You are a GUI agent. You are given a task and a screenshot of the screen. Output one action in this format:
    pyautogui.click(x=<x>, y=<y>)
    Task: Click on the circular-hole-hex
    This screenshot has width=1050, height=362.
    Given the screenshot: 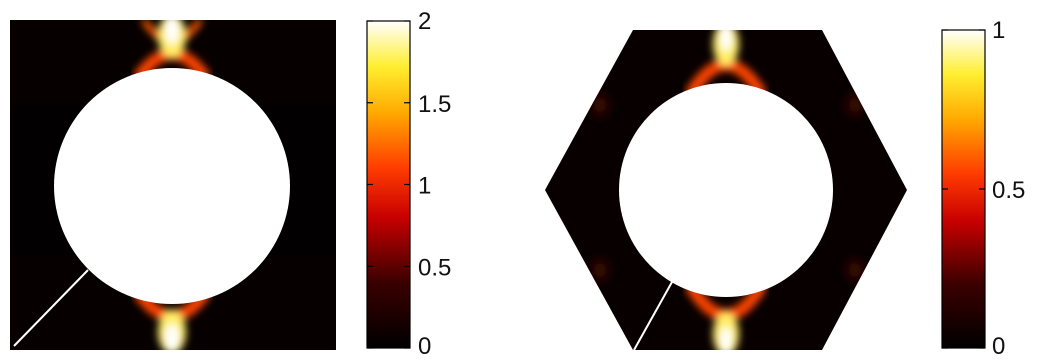 What is the action you would take?
    pyautogui.click(x=726, y=190)
    